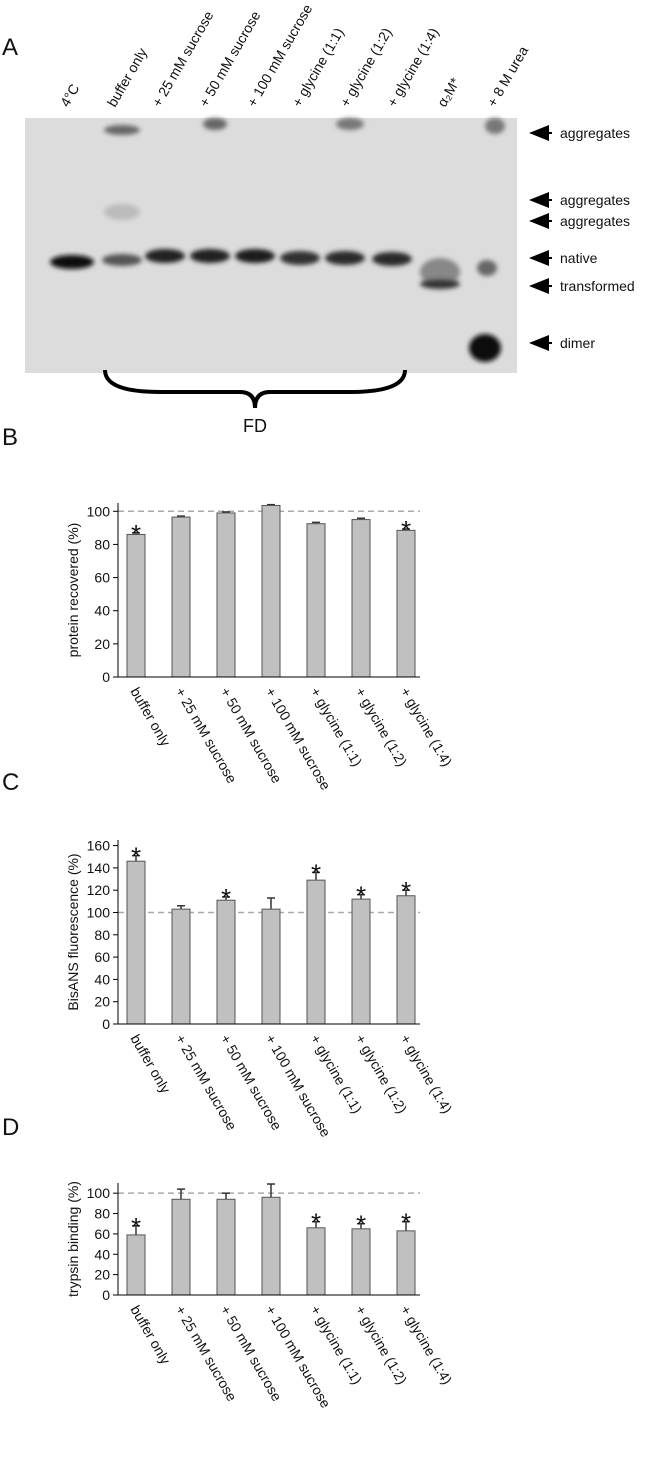 This screenshot has height=1467, width=651. Describe the element at coordinates (413, 67) in the screenshot. I see `lane-label: + glycine (1:4)` at that location.